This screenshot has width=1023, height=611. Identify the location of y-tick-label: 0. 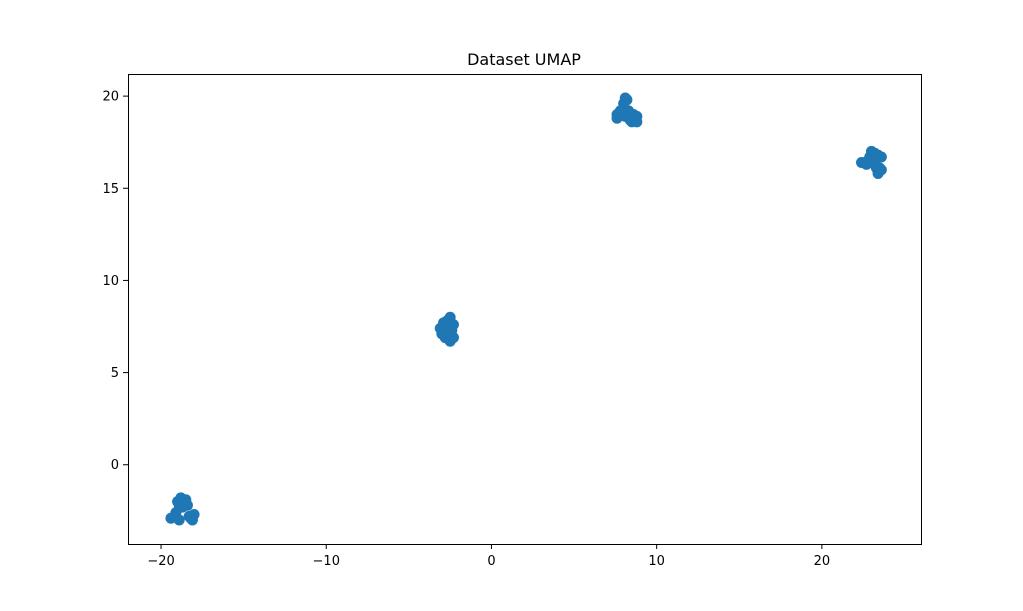
(115, 465).